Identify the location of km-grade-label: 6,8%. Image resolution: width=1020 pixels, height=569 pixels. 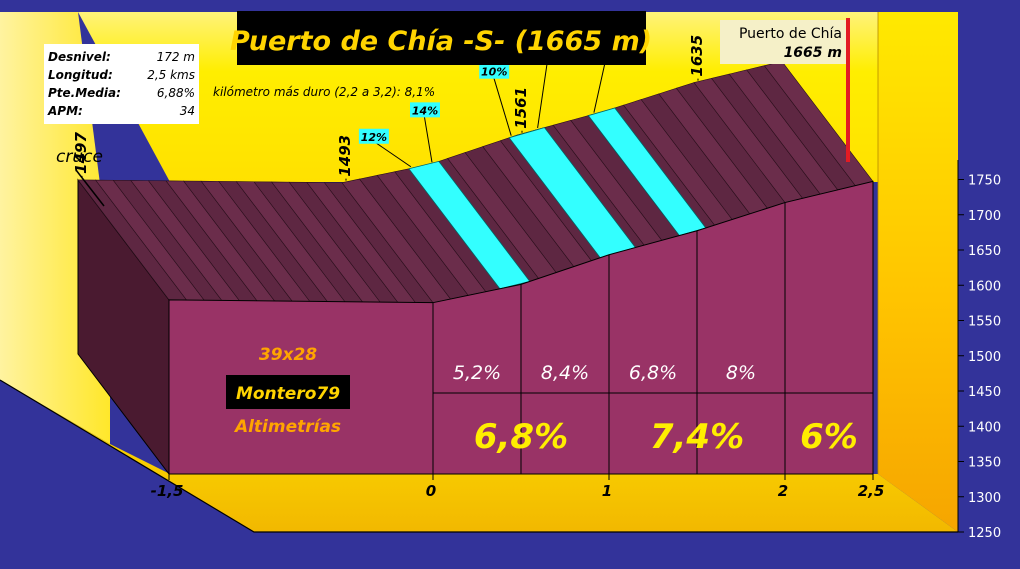
(521, 437).